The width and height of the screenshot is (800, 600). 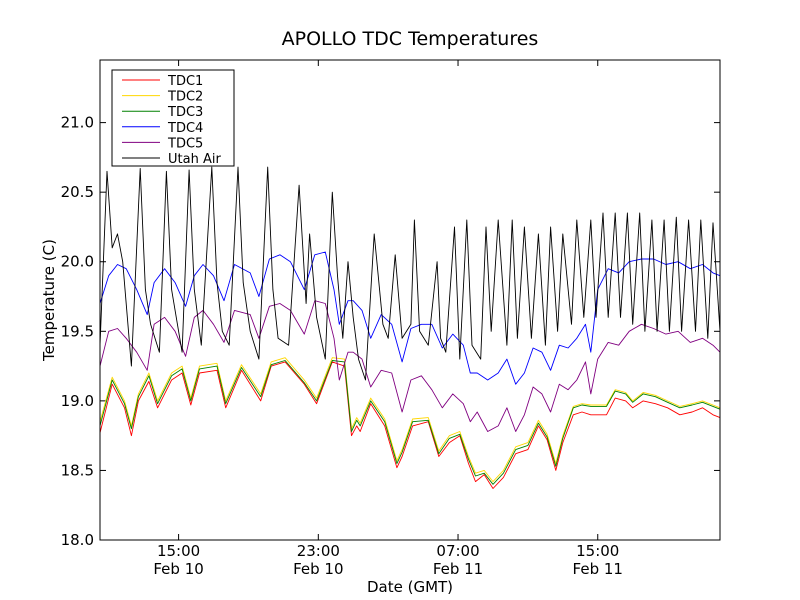 What do you see at coordinates (77, 123) in the screenshot?
I see `y-tick-label: 21.0` at bounding box center [77, 123].